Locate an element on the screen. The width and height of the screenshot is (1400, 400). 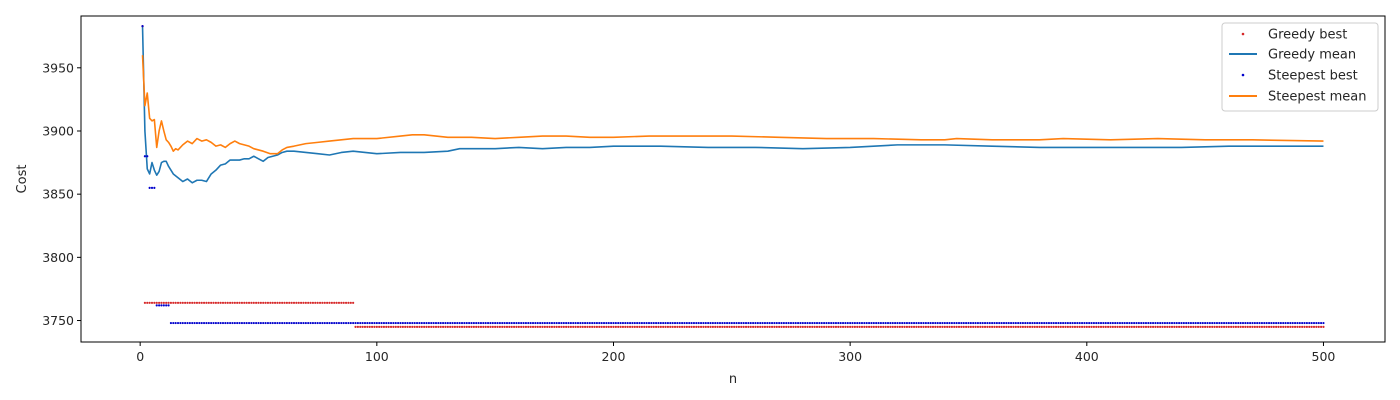
x-axis-label: n is located at coordinates (733, 379).